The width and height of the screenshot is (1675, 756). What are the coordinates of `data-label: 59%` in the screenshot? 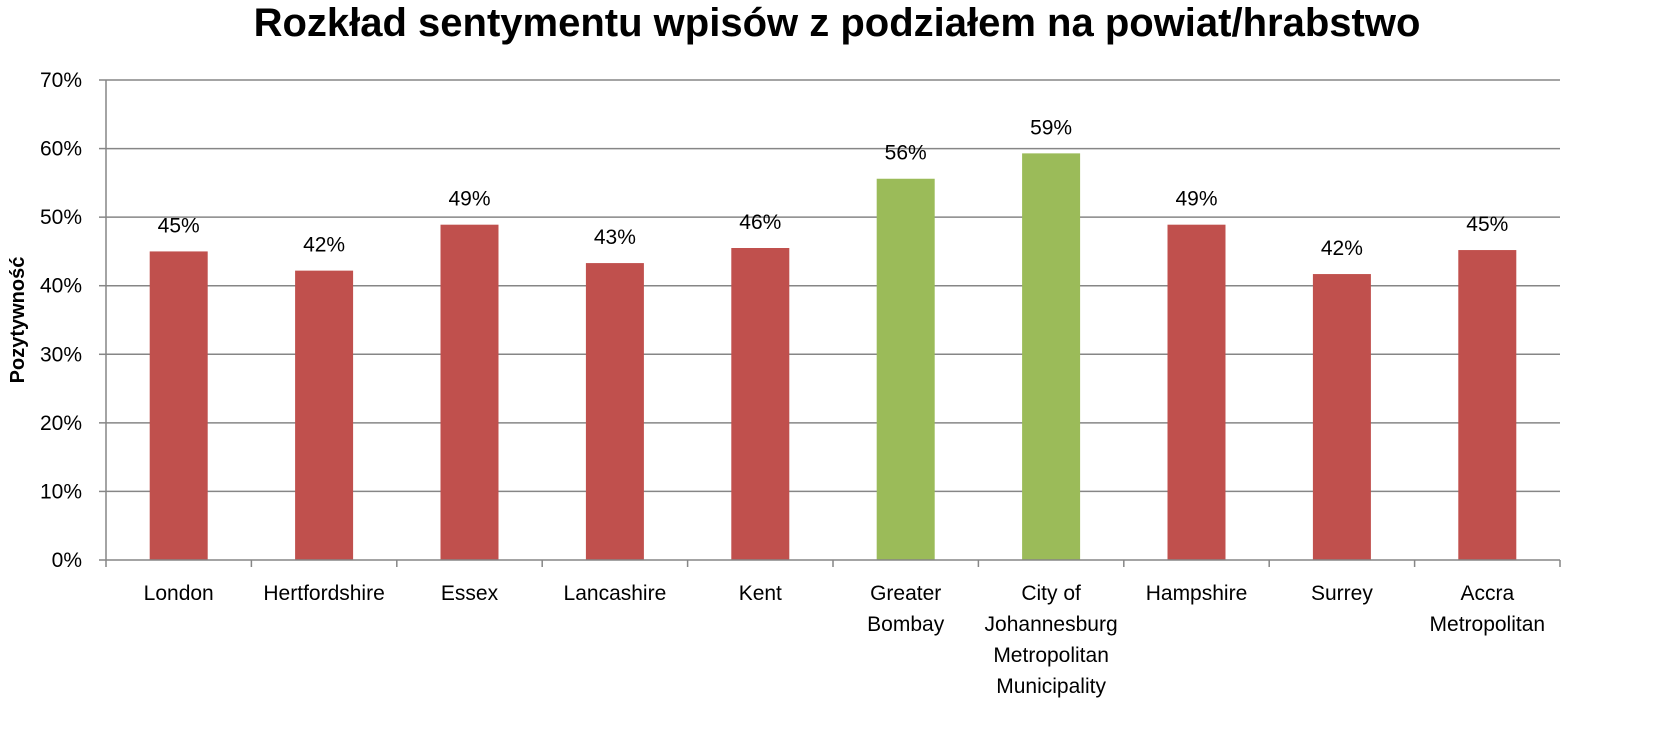 It's located at (1051, 127).